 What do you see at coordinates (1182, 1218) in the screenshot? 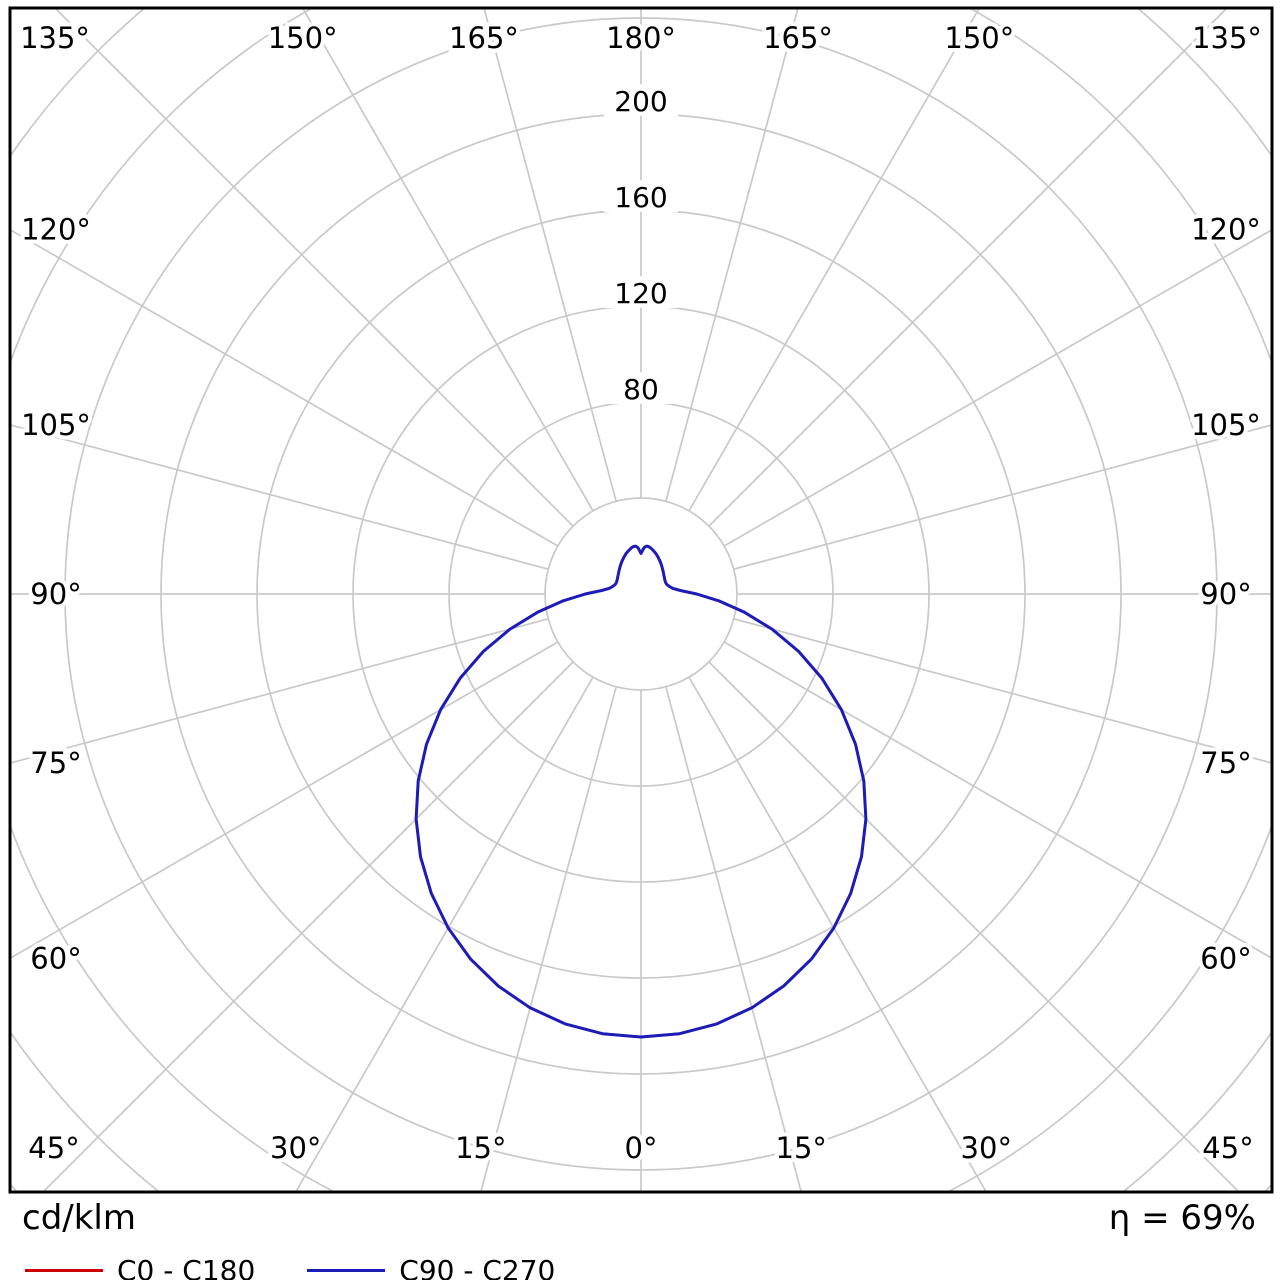
I see `efficiency-label: η = 69%` at bounding box center [1182, 1218].